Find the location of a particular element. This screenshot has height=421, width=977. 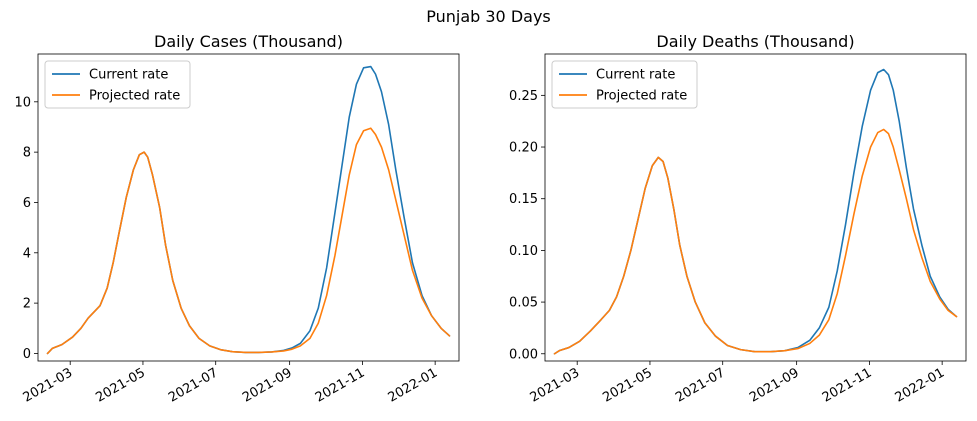

figure-title: Punjab 30 Days is located at coordinates (488, 16).